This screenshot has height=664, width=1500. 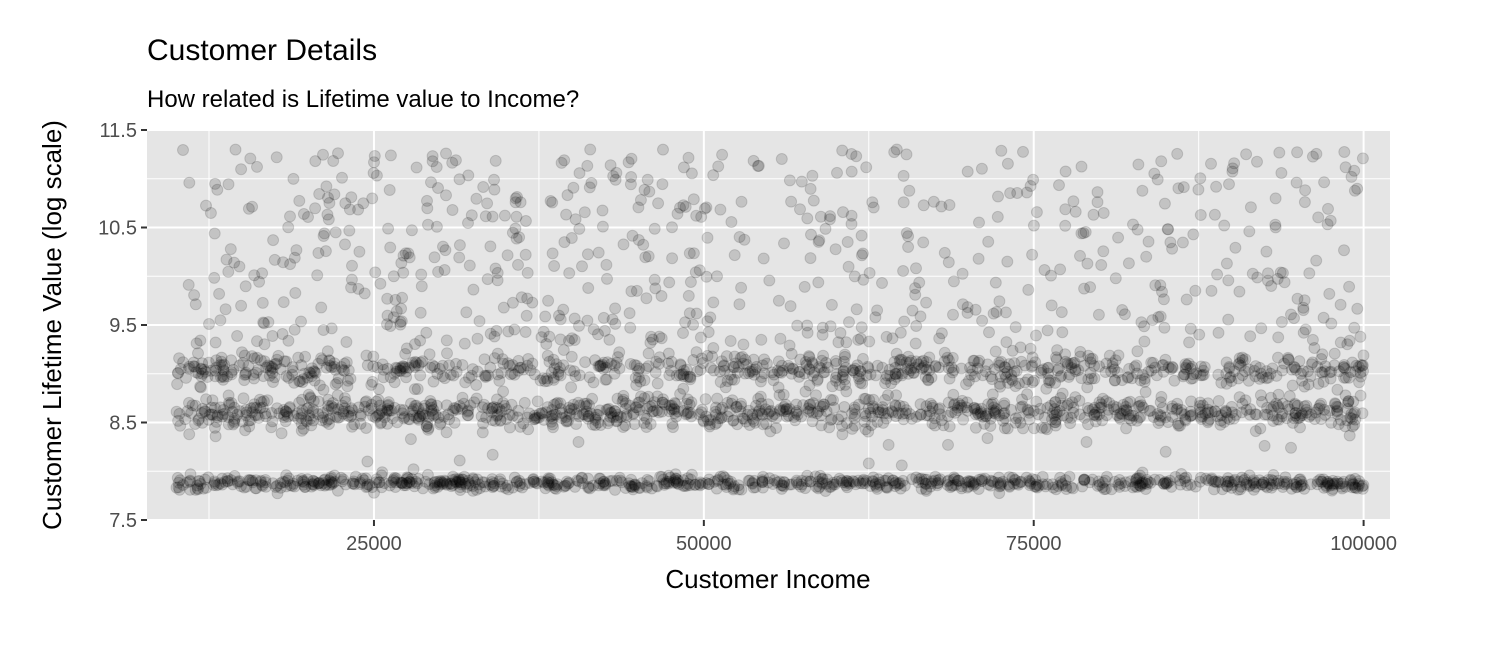 I want to click on chart-subtitle: How related is Lifetime value to Income?, so click(x=363, y=99).